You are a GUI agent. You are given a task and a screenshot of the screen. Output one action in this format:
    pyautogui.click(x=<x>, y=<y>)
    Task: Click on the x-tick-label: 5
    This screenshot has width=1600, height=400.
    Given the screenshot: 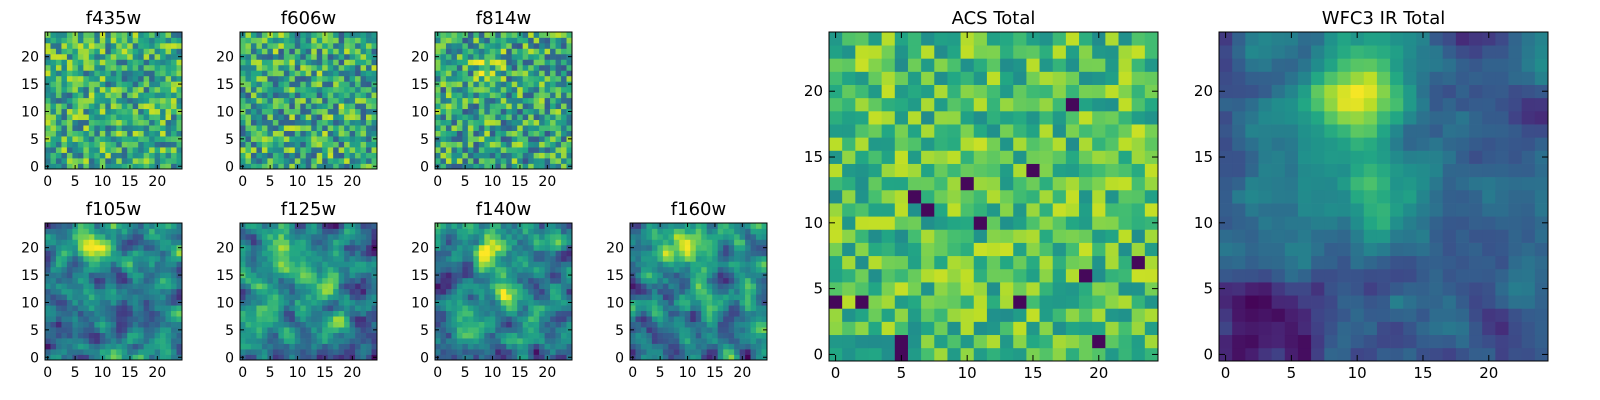 What is the action you would take?
    pyautogui.click(x=270, y=182)
    